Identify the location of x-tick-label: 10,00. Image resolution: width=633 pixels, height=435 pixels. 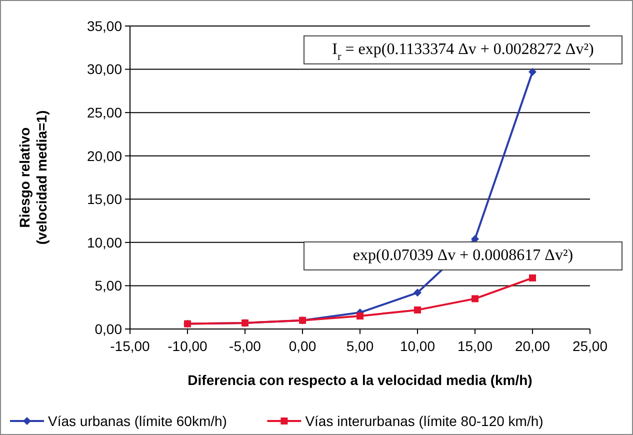
(418, 346).